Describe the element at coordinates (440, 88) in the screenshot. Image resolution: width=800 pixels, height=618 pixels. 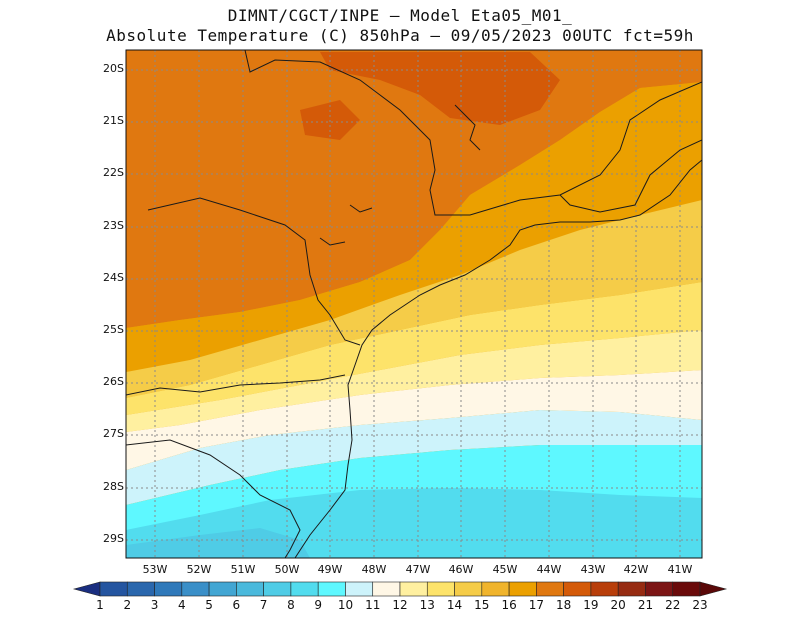
I see `zone-19c-north` at that location.